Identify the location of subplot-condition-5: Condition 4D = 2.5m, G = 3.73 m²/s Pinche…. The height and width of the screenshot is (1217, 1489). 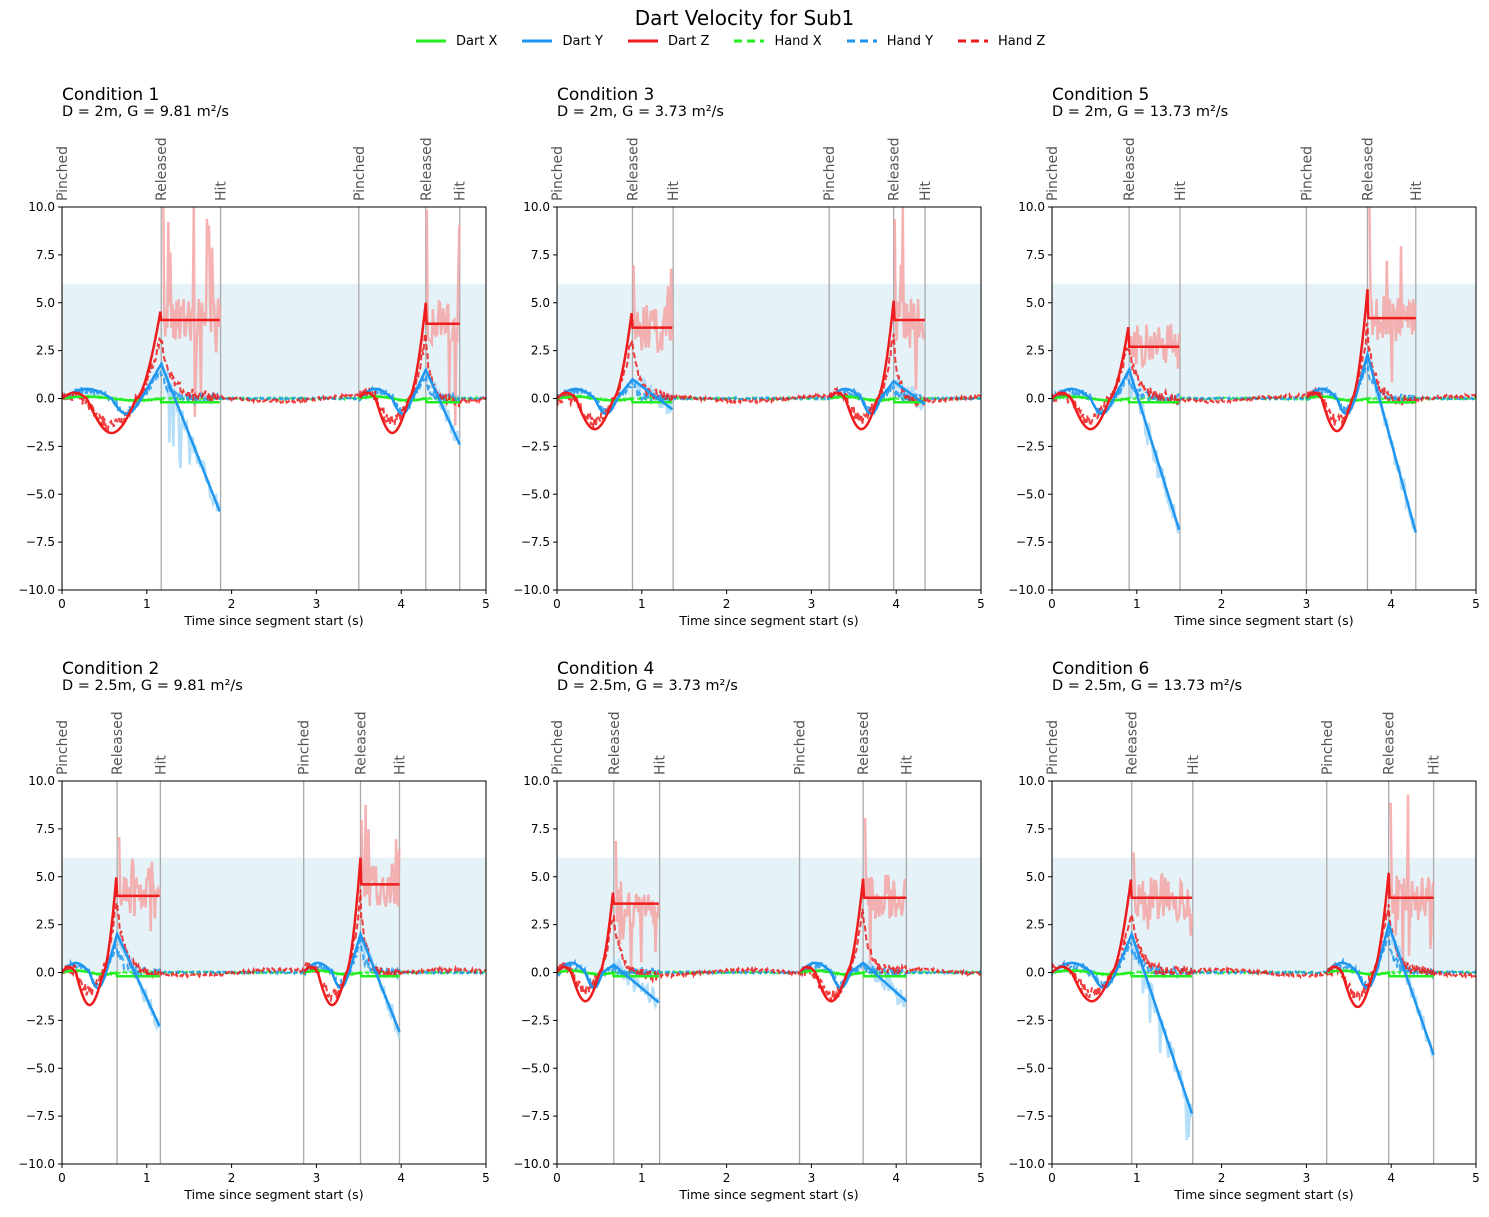
(749, 930).